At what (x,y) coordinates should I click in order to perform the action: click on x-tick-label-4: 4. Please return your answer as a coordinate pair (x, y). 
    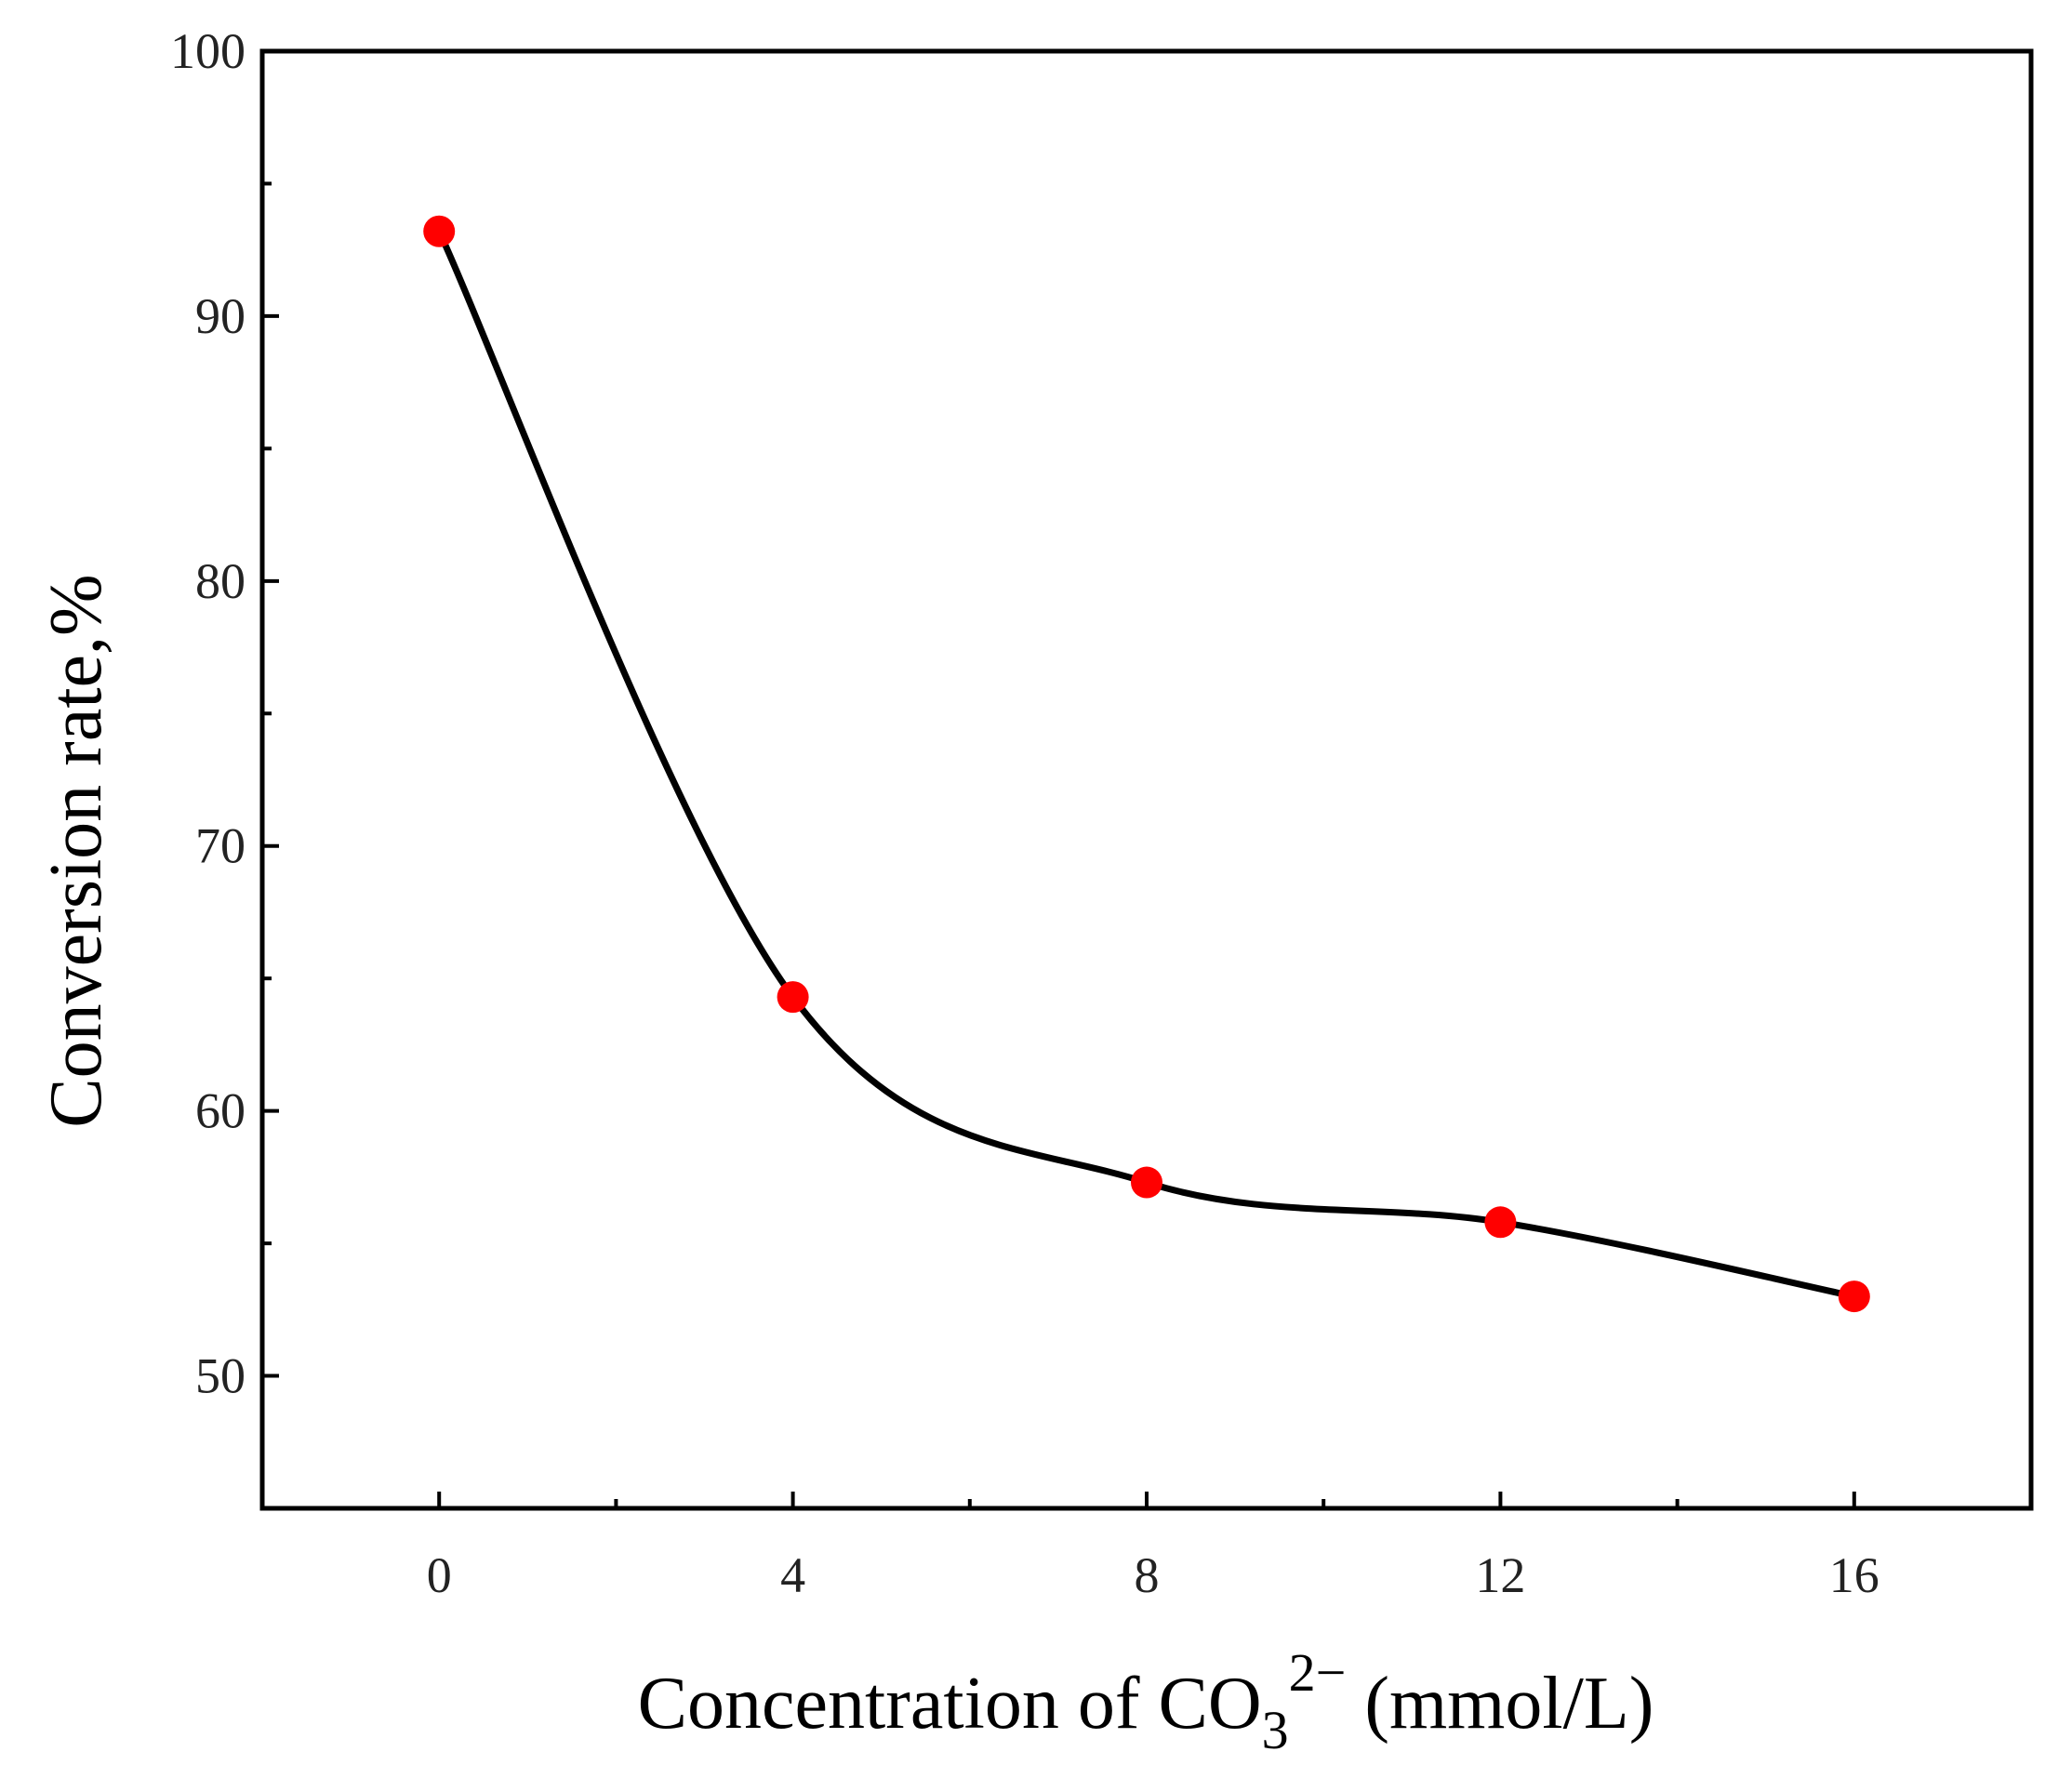
    Looking at the image, I should click on (792, 1575).